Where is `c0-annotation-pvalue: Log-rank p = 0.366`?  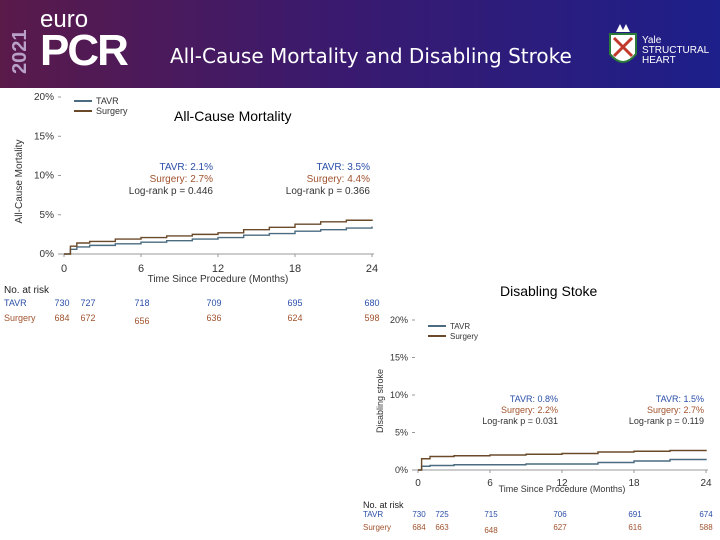 c0-annotation-pvalue: Log-rank p = 0.366 is located at coordinates (328, 191).